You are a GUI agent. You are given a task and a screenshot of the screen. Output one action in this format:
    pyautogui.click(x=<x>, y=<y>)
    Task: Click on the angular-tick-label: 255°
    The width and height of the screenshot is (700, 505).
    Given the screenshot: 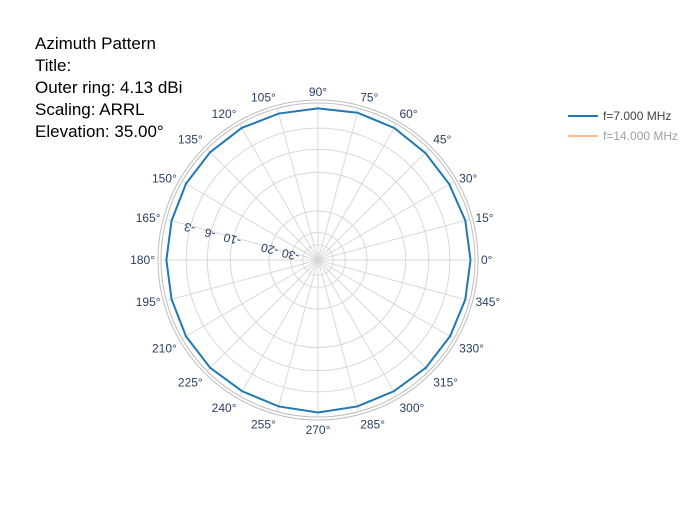 What is the action you would take?
    pyautogui.click(x=263, y=424)
    